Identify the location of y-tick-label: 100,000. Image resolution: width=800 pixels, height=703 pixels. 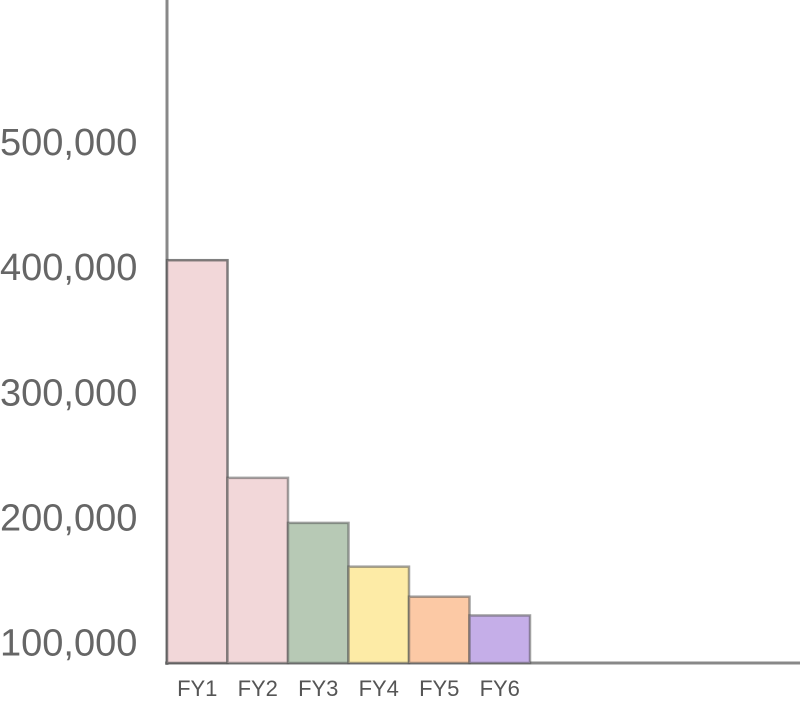
(68, 644).